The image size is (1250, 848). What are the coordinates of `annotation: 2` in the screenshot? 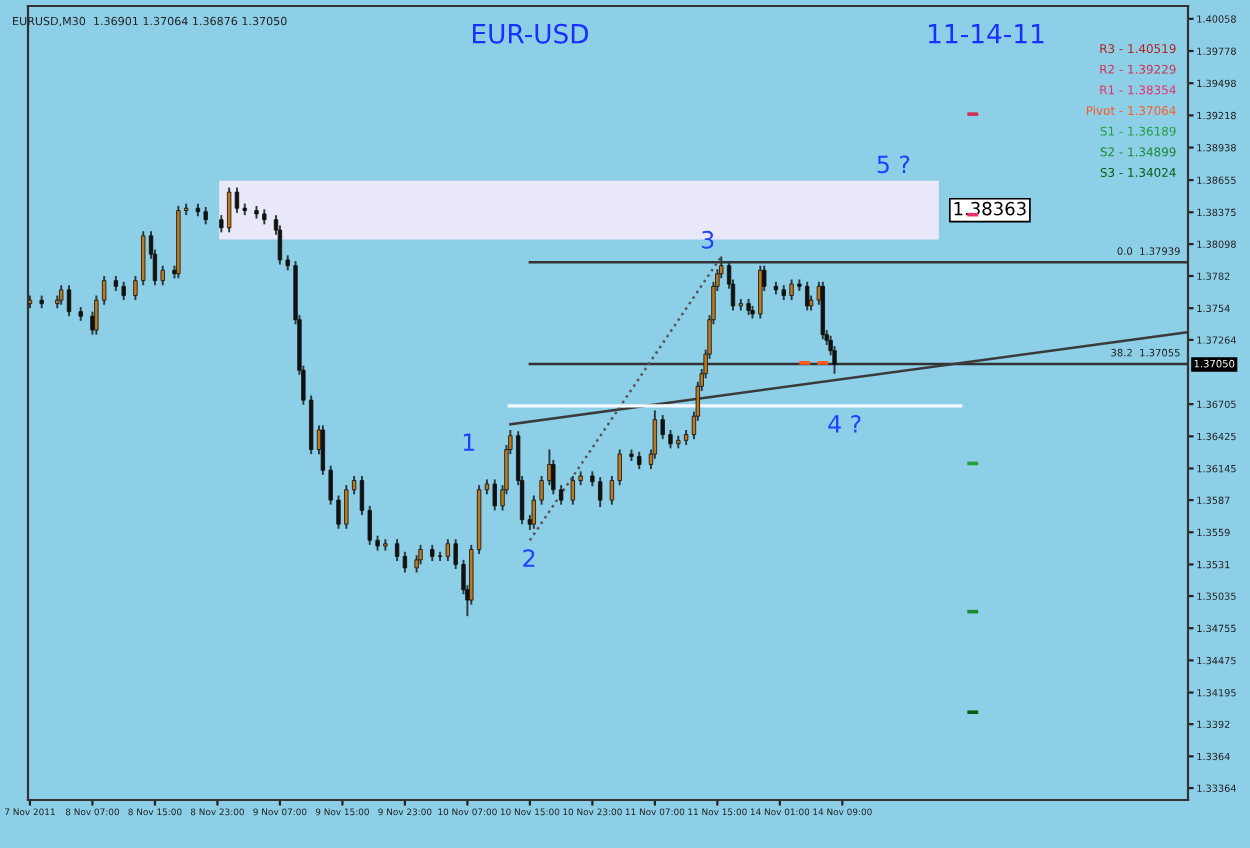 It's located at (529, 558).